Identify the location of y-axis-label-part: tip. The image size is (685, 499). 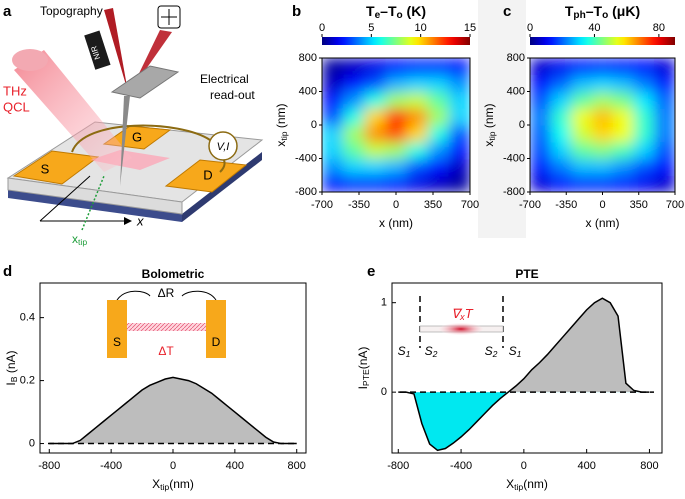
(492, 135).